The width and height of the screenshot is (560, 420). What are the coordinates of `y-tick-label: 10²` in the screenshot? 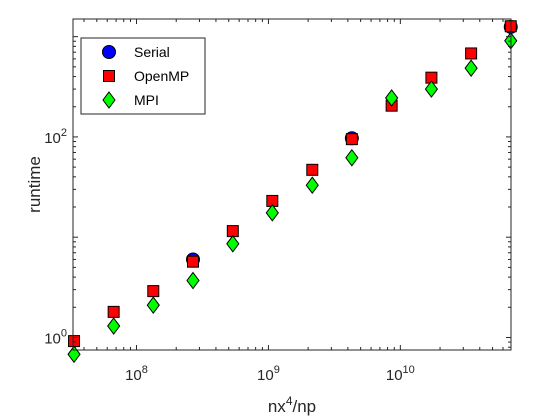 It's located at (55, 137).